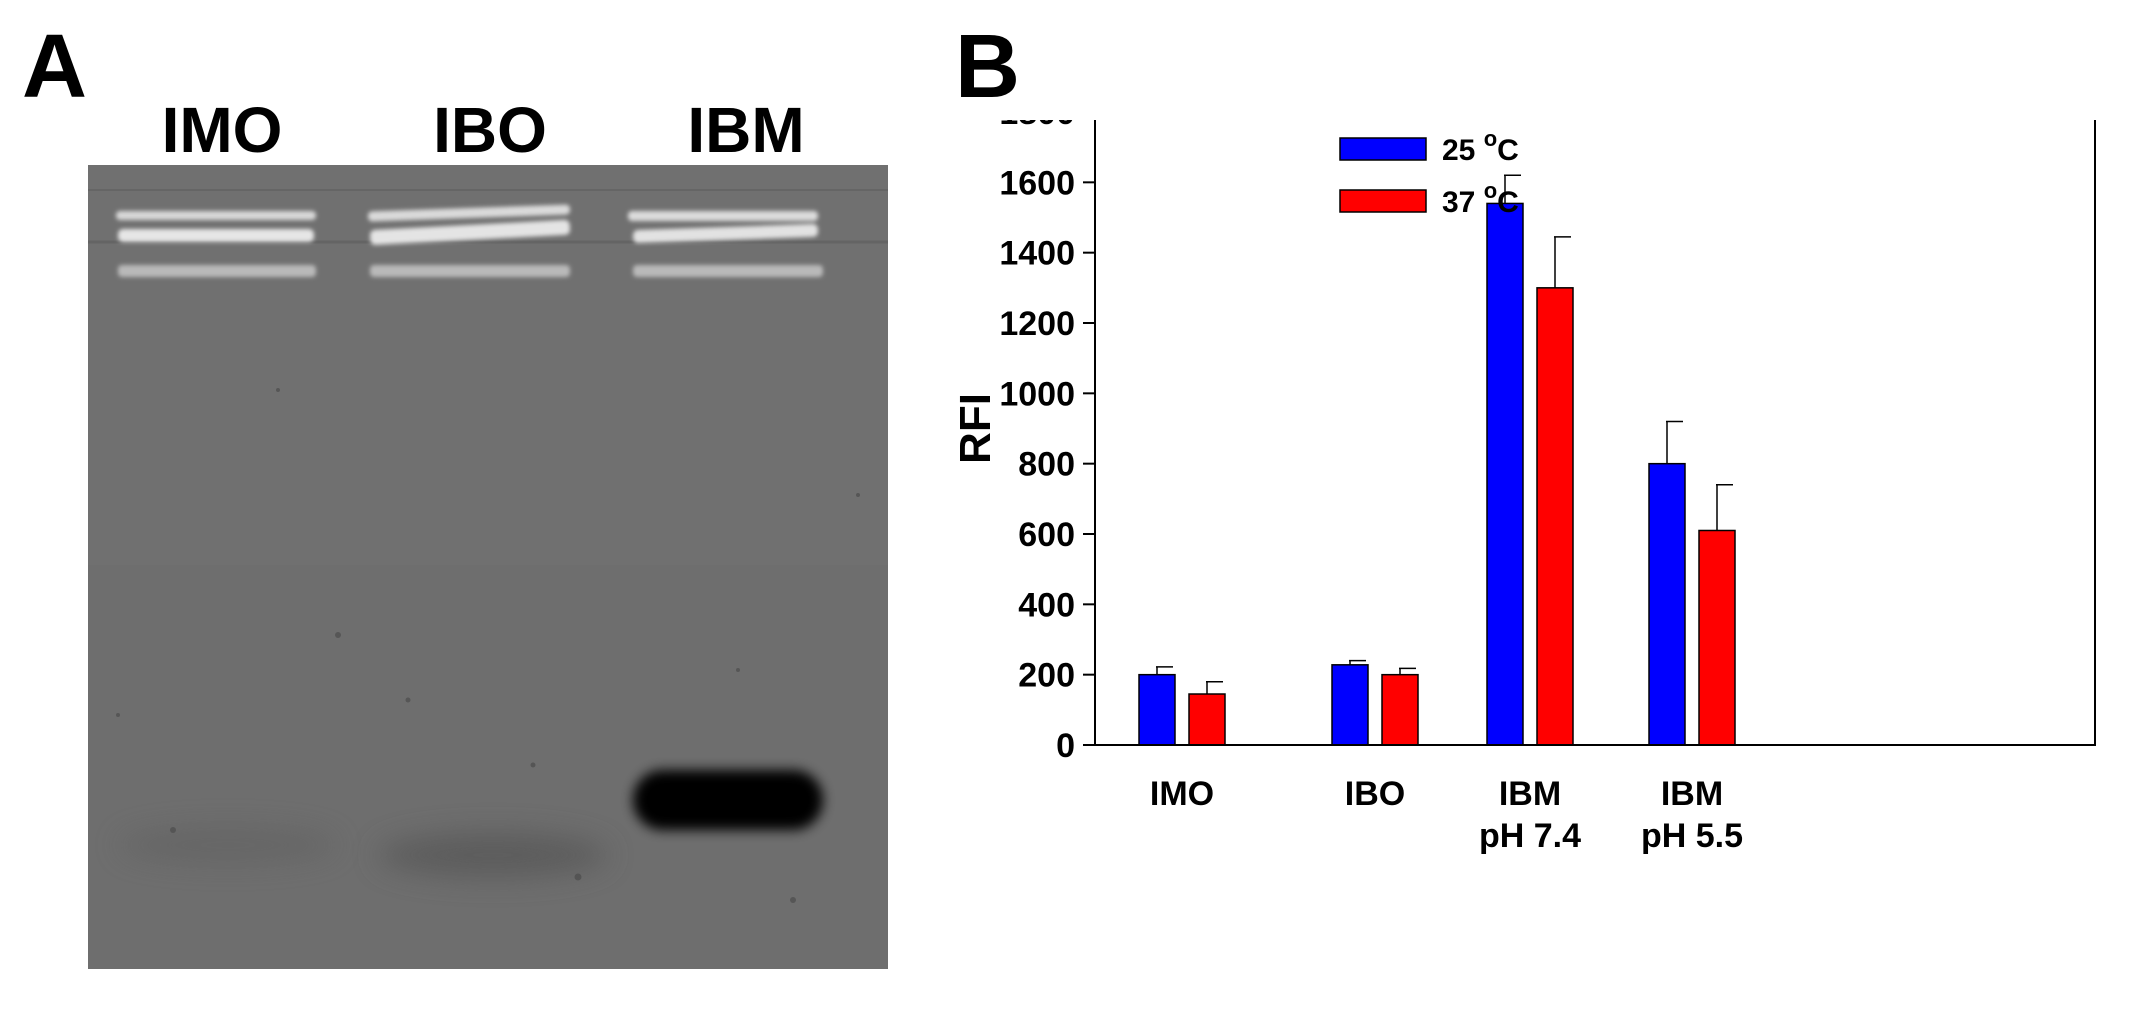 The image size is (2145, 1009). Describe the element at coordinates (216, 244) in the screenshot. I see `well-lane-imo` at that location.